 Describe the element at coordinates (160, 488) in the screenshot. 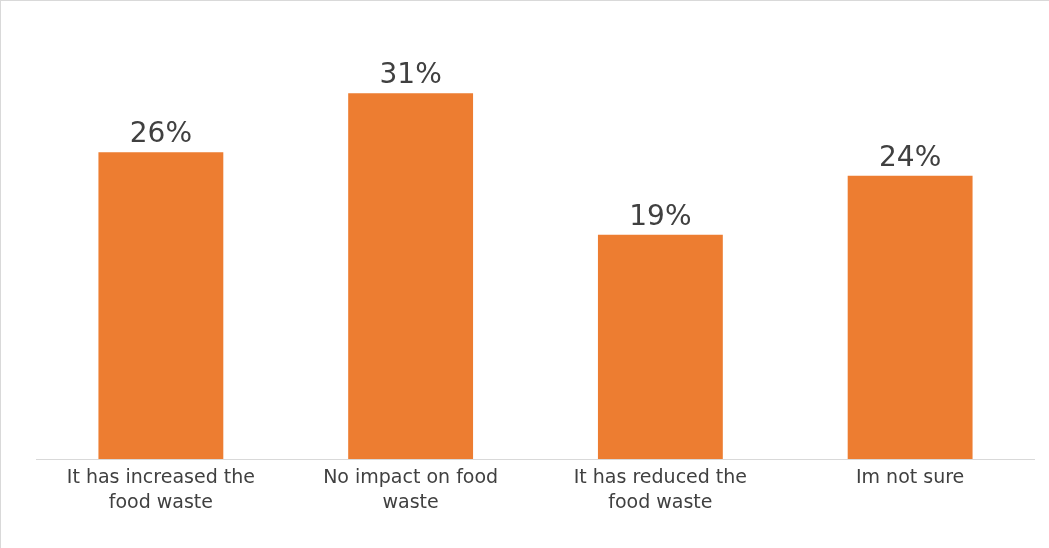

I see `x-tick-label: It has increased the food waste` at that location.